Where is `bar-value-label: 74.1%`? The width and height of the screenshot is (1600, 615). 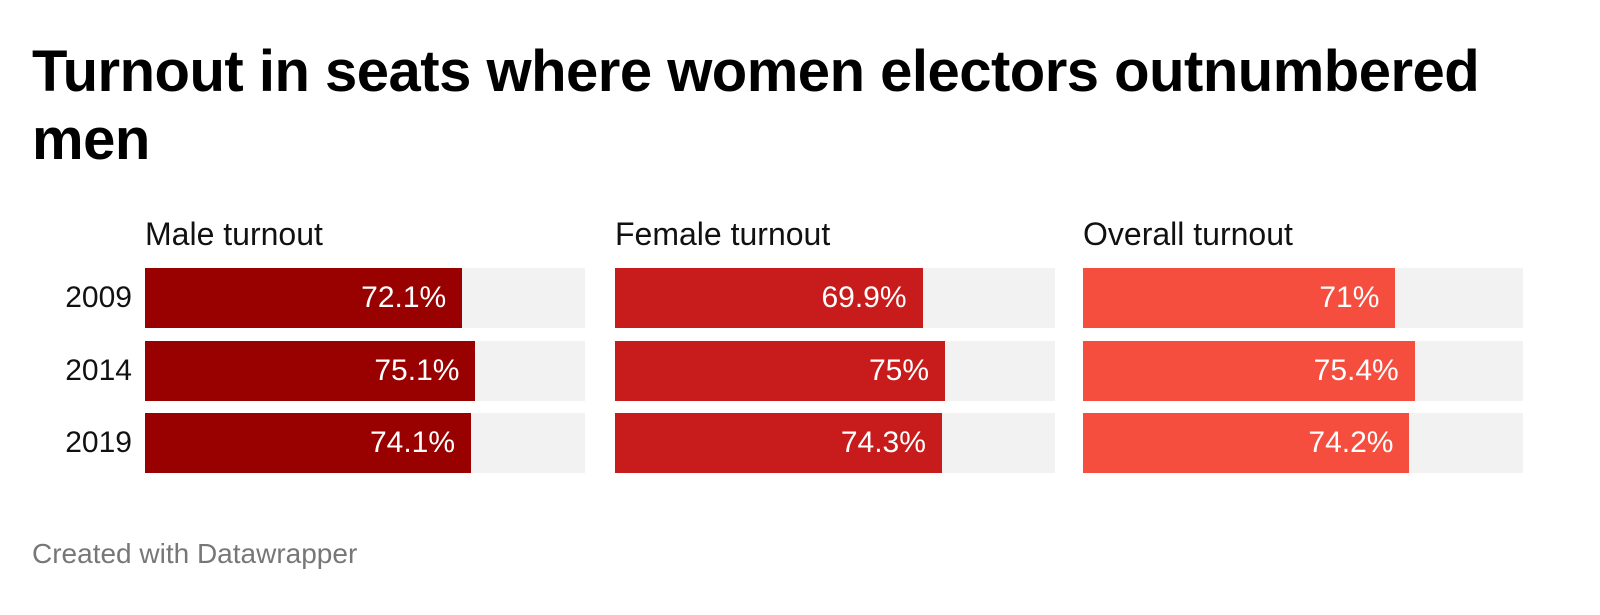 bar-value-label: 74.1% is located at coordinates (412, 442).